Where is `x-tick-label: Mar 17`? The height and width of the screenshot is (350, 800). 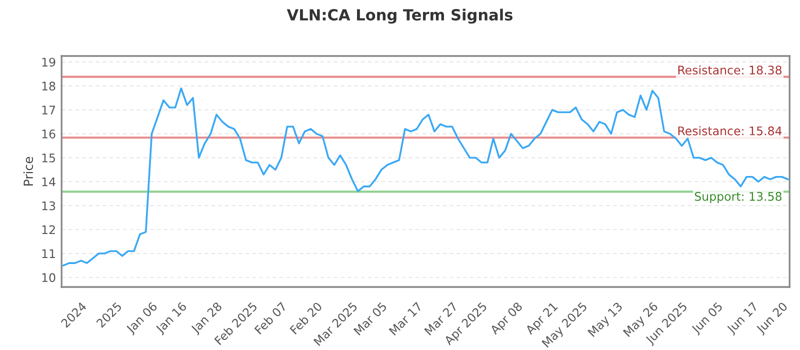 x-tick-label: Mar 17 is located at coordinates (405, 319).